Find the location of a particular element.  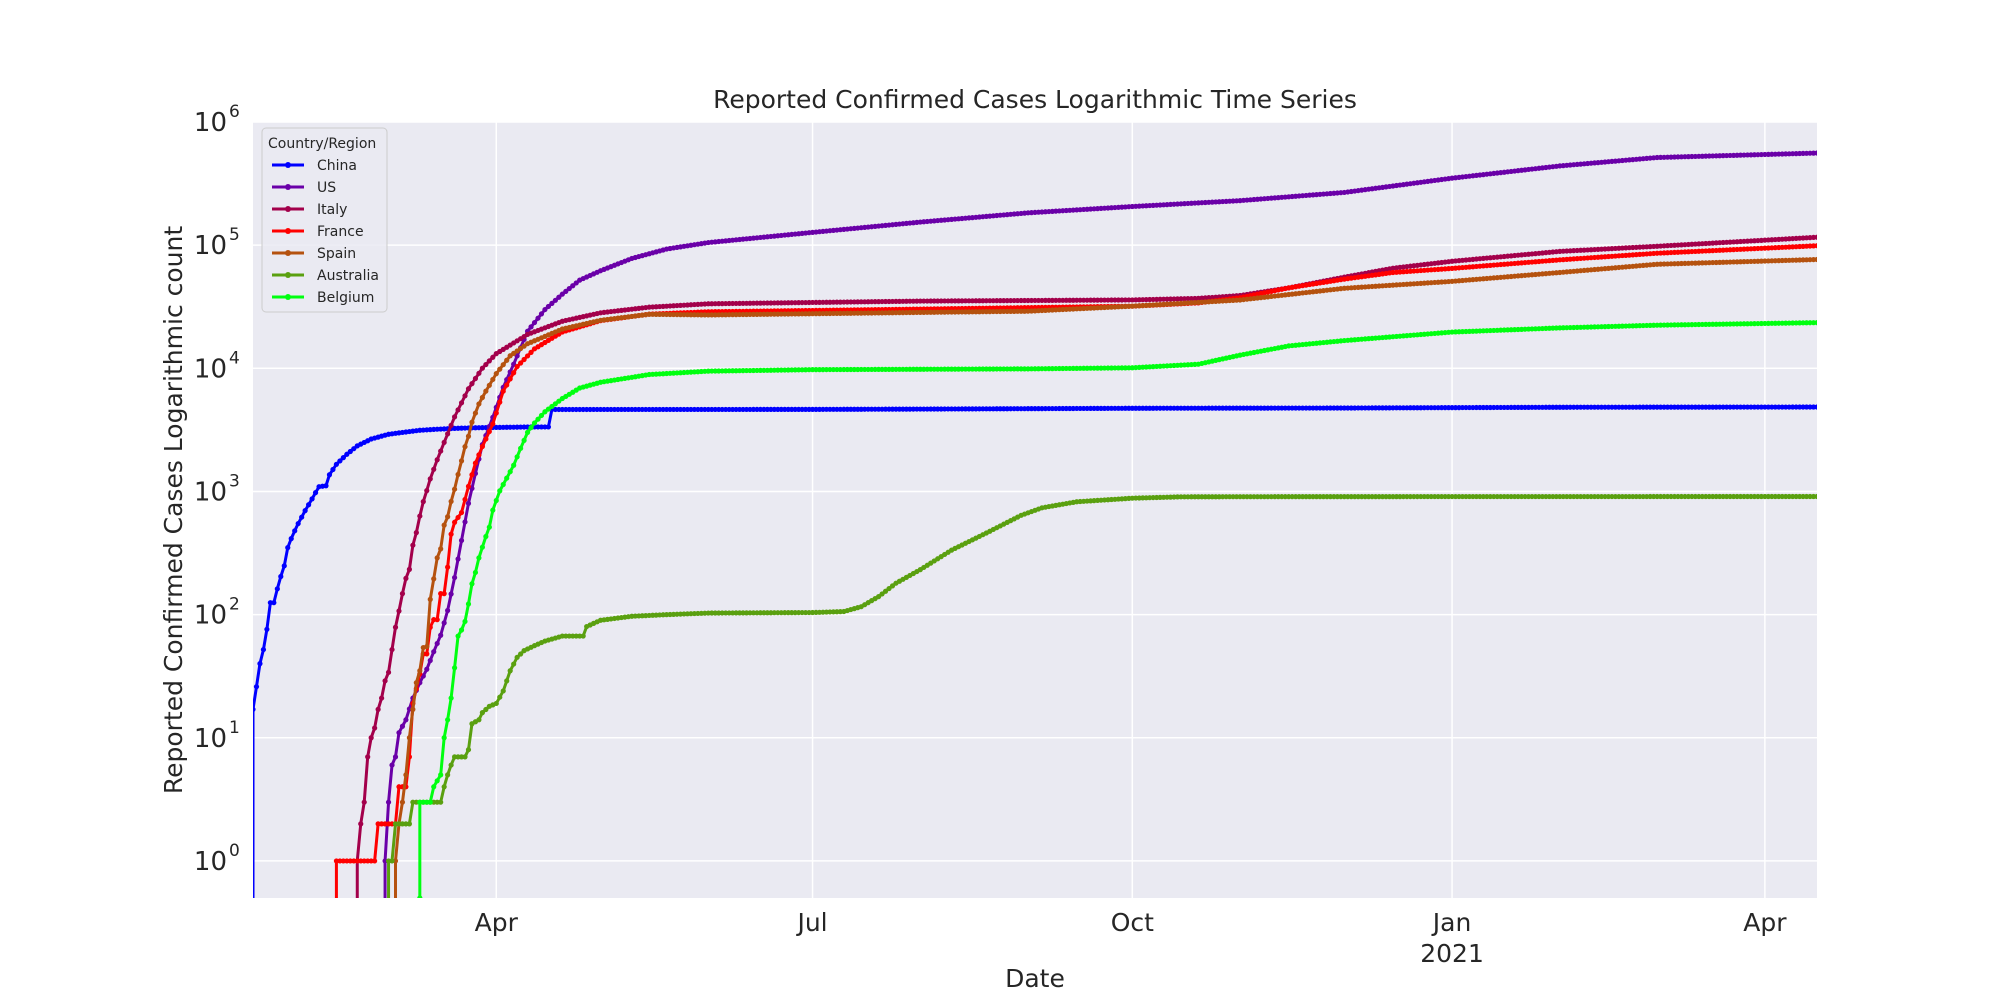

legend-label: China is located at coordinates (337, 166).